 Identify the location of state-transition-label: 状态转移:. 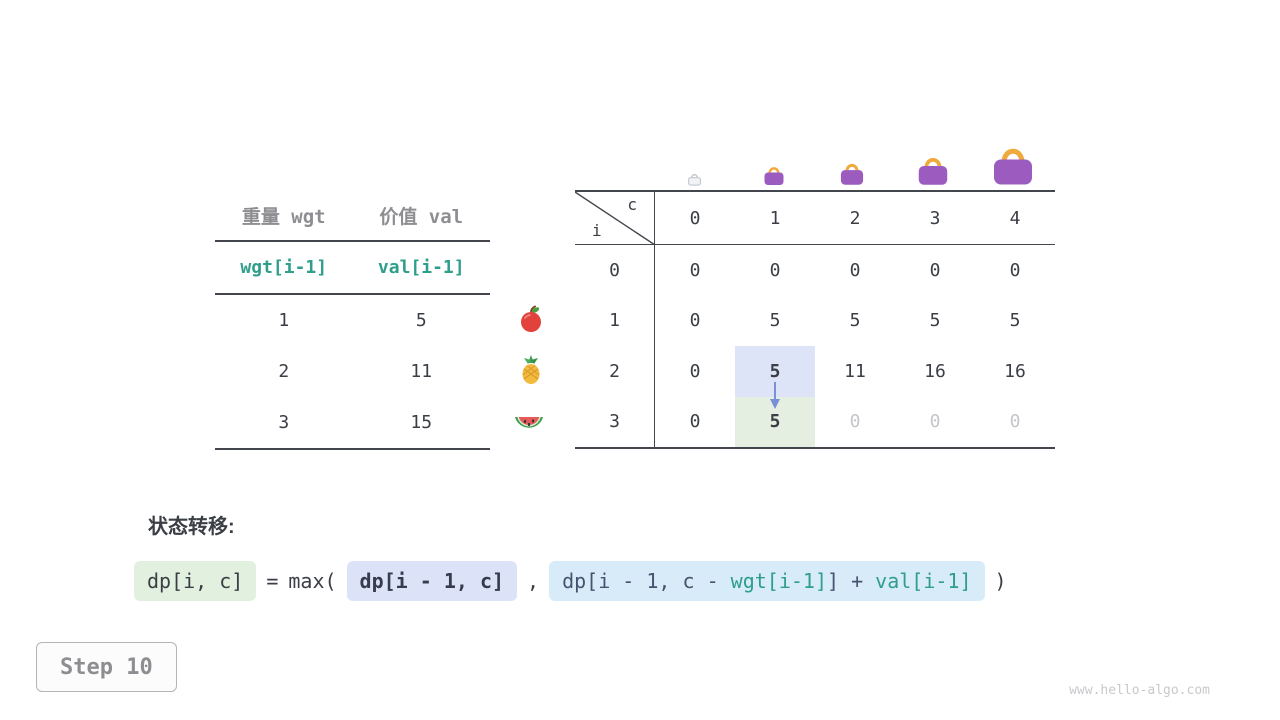
(191, 527).